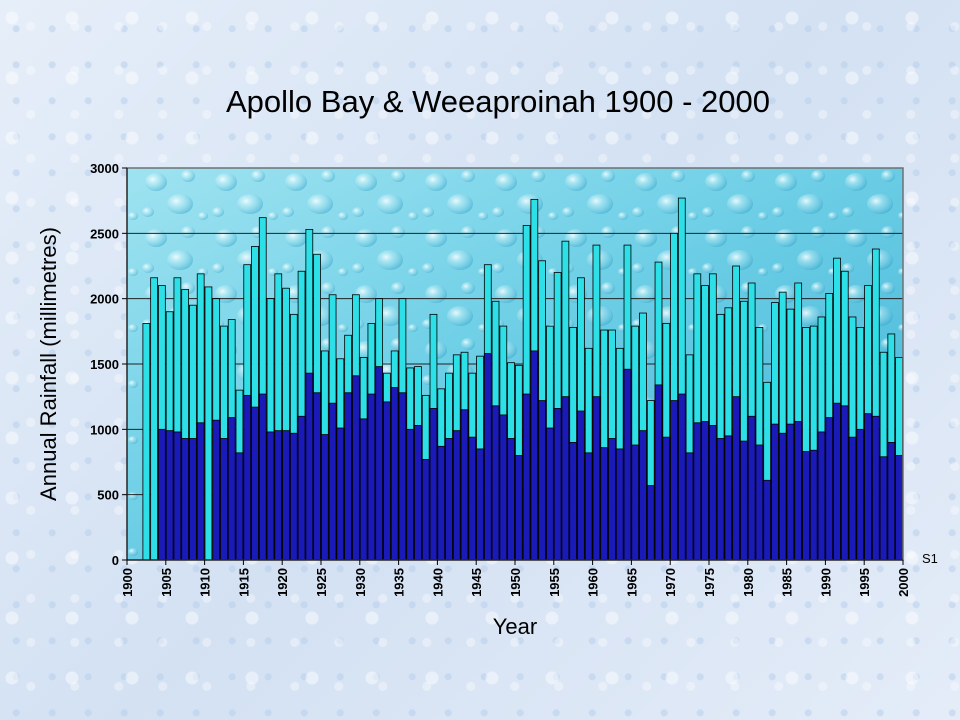  Describe the element at coordinates (348, 476) in the screenshot. I see `bar-series-2-1928` at that location.